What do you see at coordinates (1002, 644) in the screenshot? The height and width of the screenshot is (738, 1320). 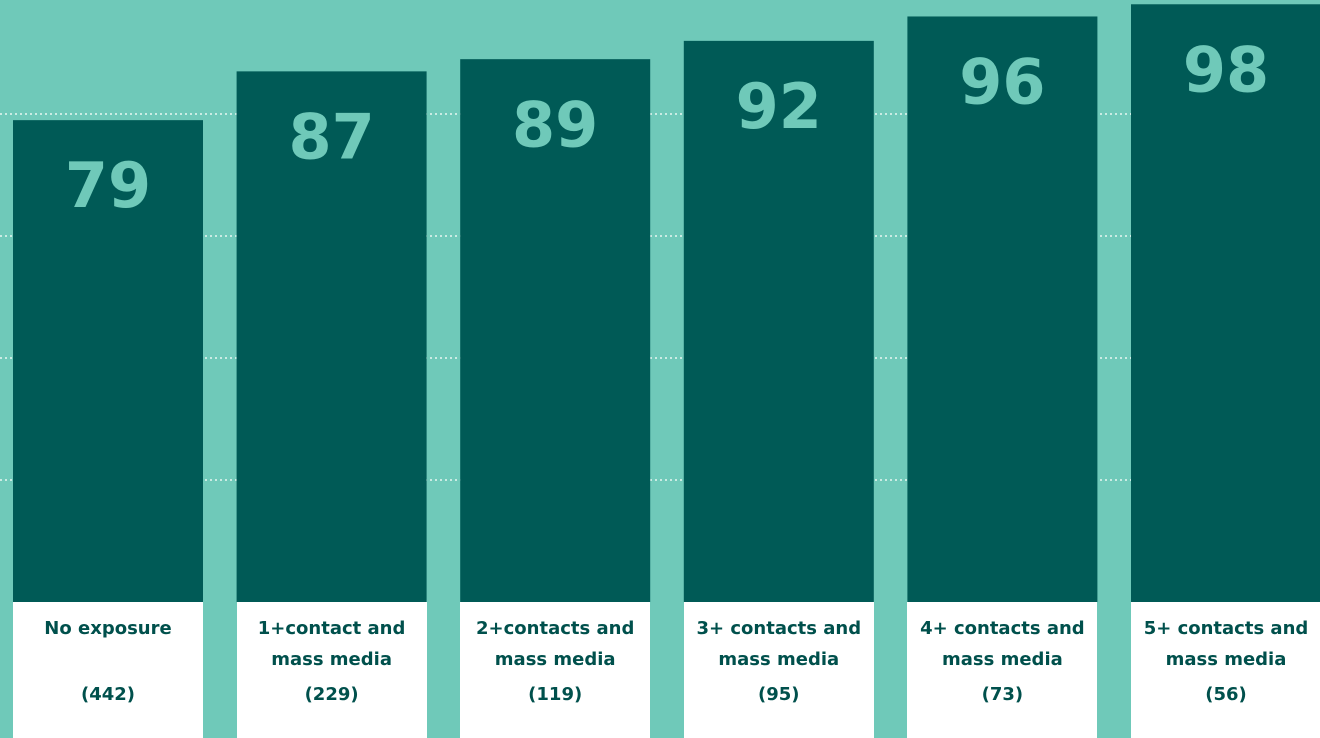 I see `x-tick-label: 4+ contacts and mass media` at bounding box center [1002, 644].